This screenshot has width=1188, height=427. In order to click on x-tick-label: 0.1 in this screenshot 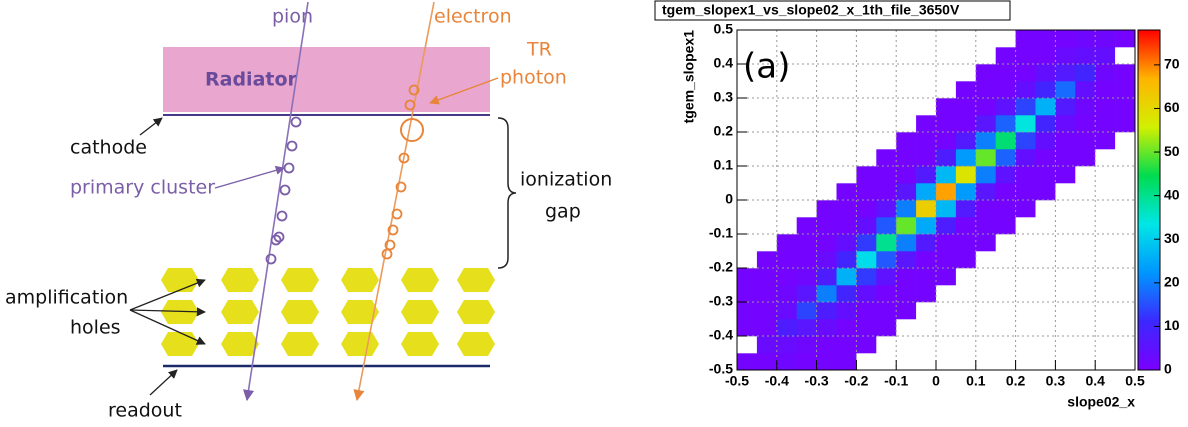, I will do `click(976, 381)`.